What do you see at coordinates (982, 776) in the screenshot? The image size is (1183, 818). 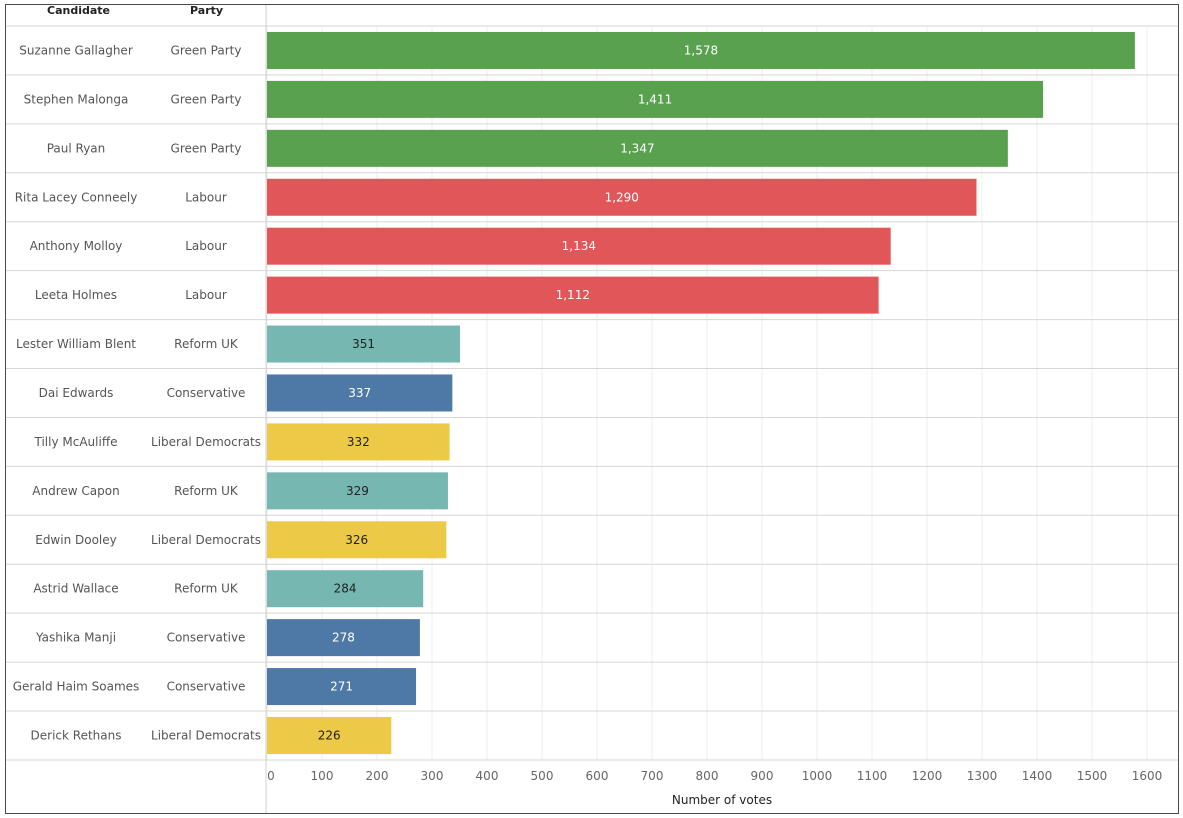 I see `x-tick-label: 1300` at bounding box center [982, 776].